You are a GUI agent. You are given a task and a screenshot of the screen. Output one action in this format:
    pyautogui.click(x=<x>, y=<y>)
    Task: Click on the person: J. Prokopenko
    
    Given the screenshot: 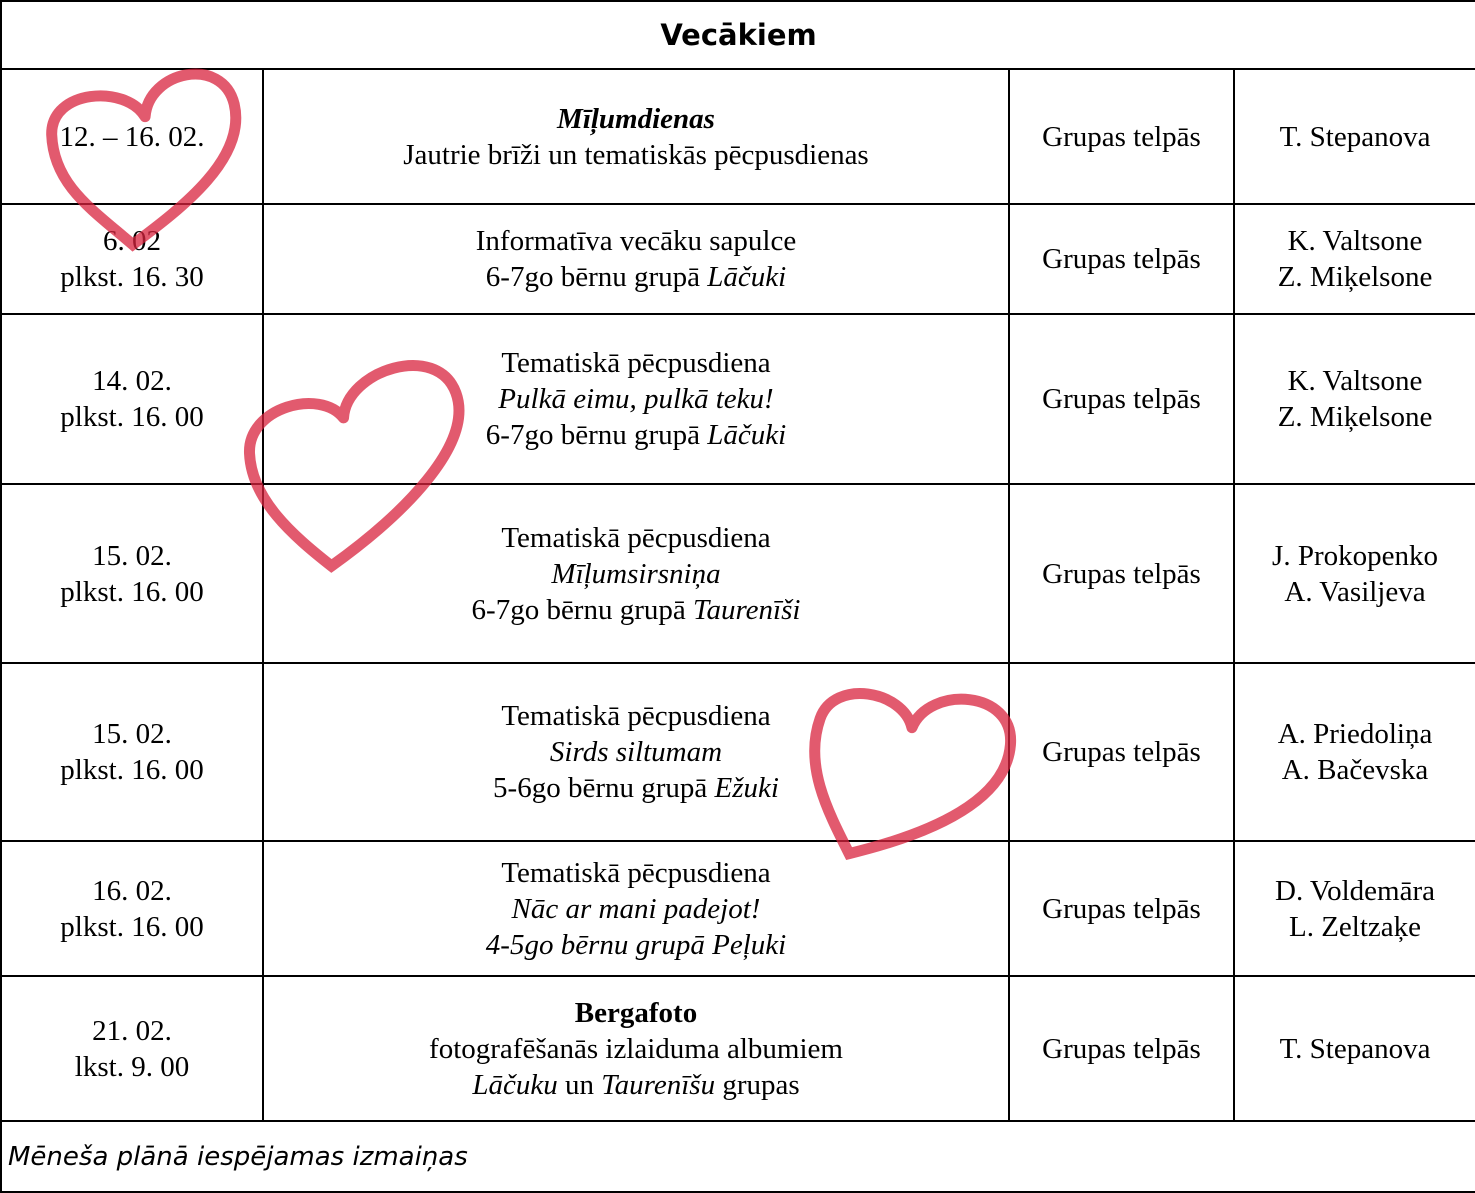 What is the action you would take?
    pyautogui.click(x=1355, y=555)
    